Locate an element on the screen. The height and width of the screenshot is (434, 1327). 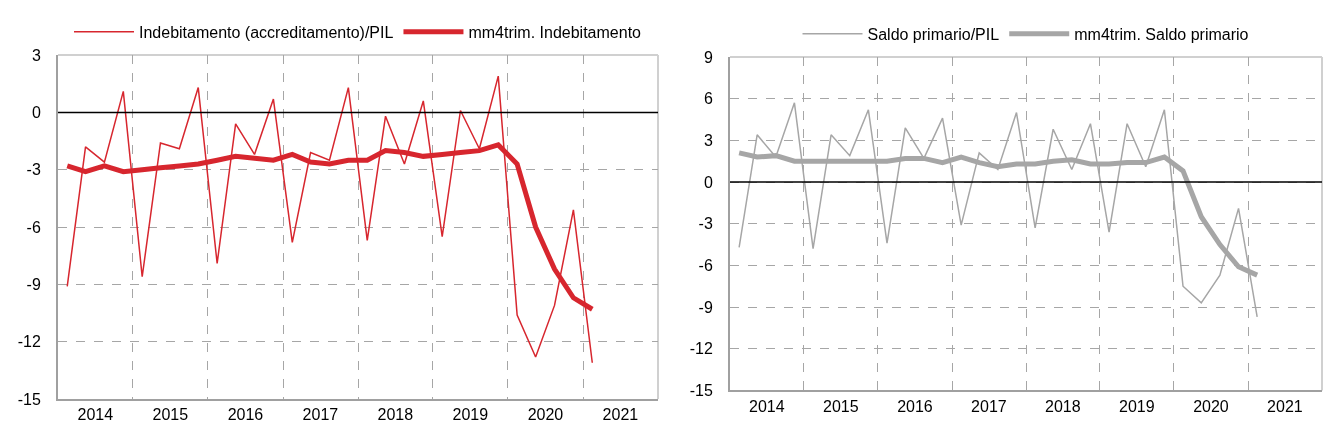
legend-label: Saldo primario/PIL is located at coordinates (933, 34).